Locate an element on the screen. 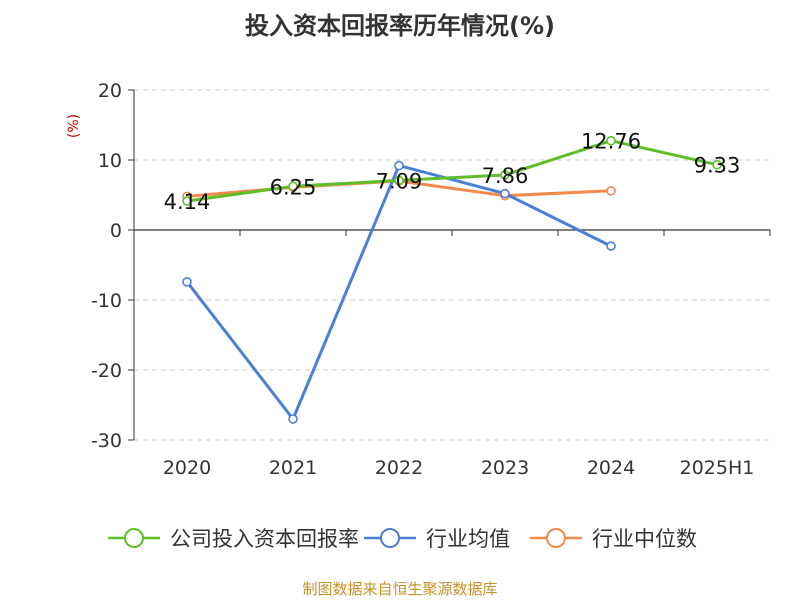  legend-item: 公司投入资本回报率 is located at coordinates (233, 539).